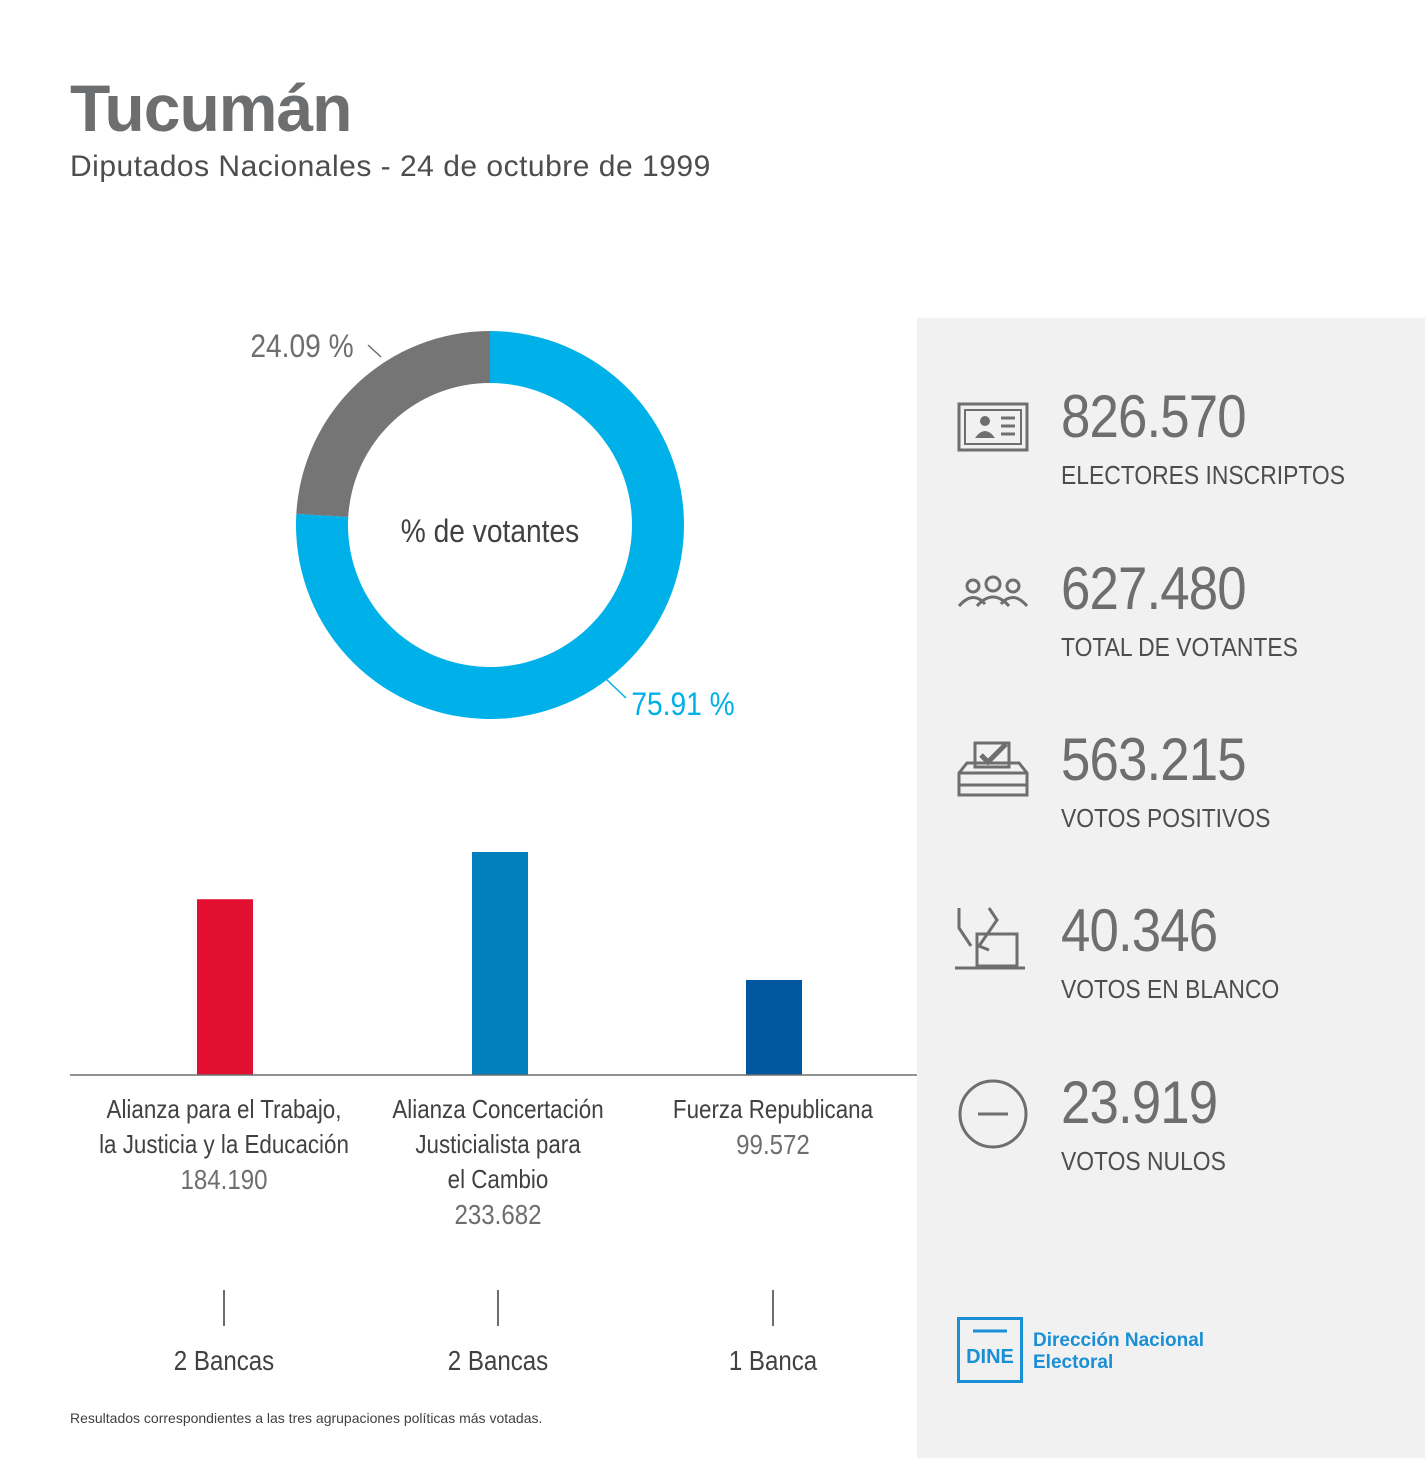 This screenshot has height=1458, width=1425. I want to click on party-name-line: Justicialista para, so click(498, 1144).